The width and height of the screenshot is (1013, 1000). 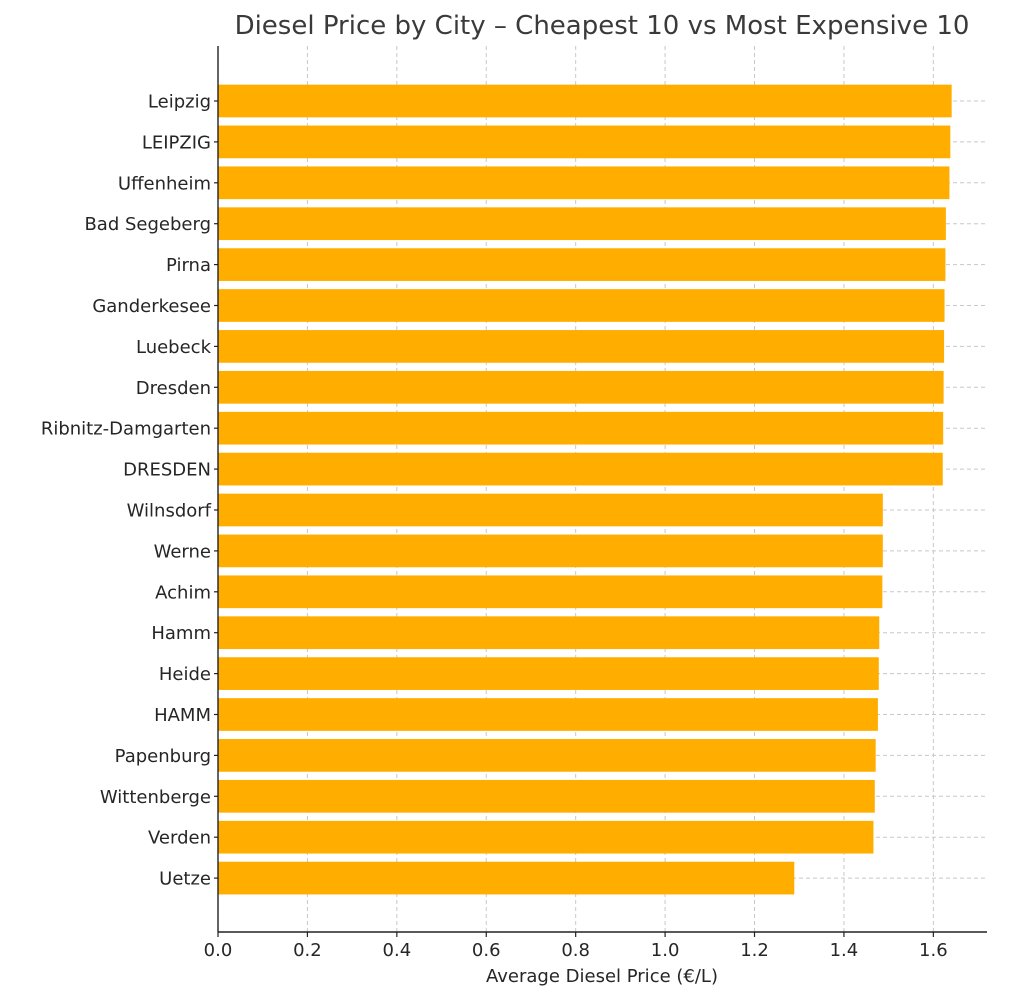 I want to click on y-tick-label: HAMM, so click(x=182, y=715).